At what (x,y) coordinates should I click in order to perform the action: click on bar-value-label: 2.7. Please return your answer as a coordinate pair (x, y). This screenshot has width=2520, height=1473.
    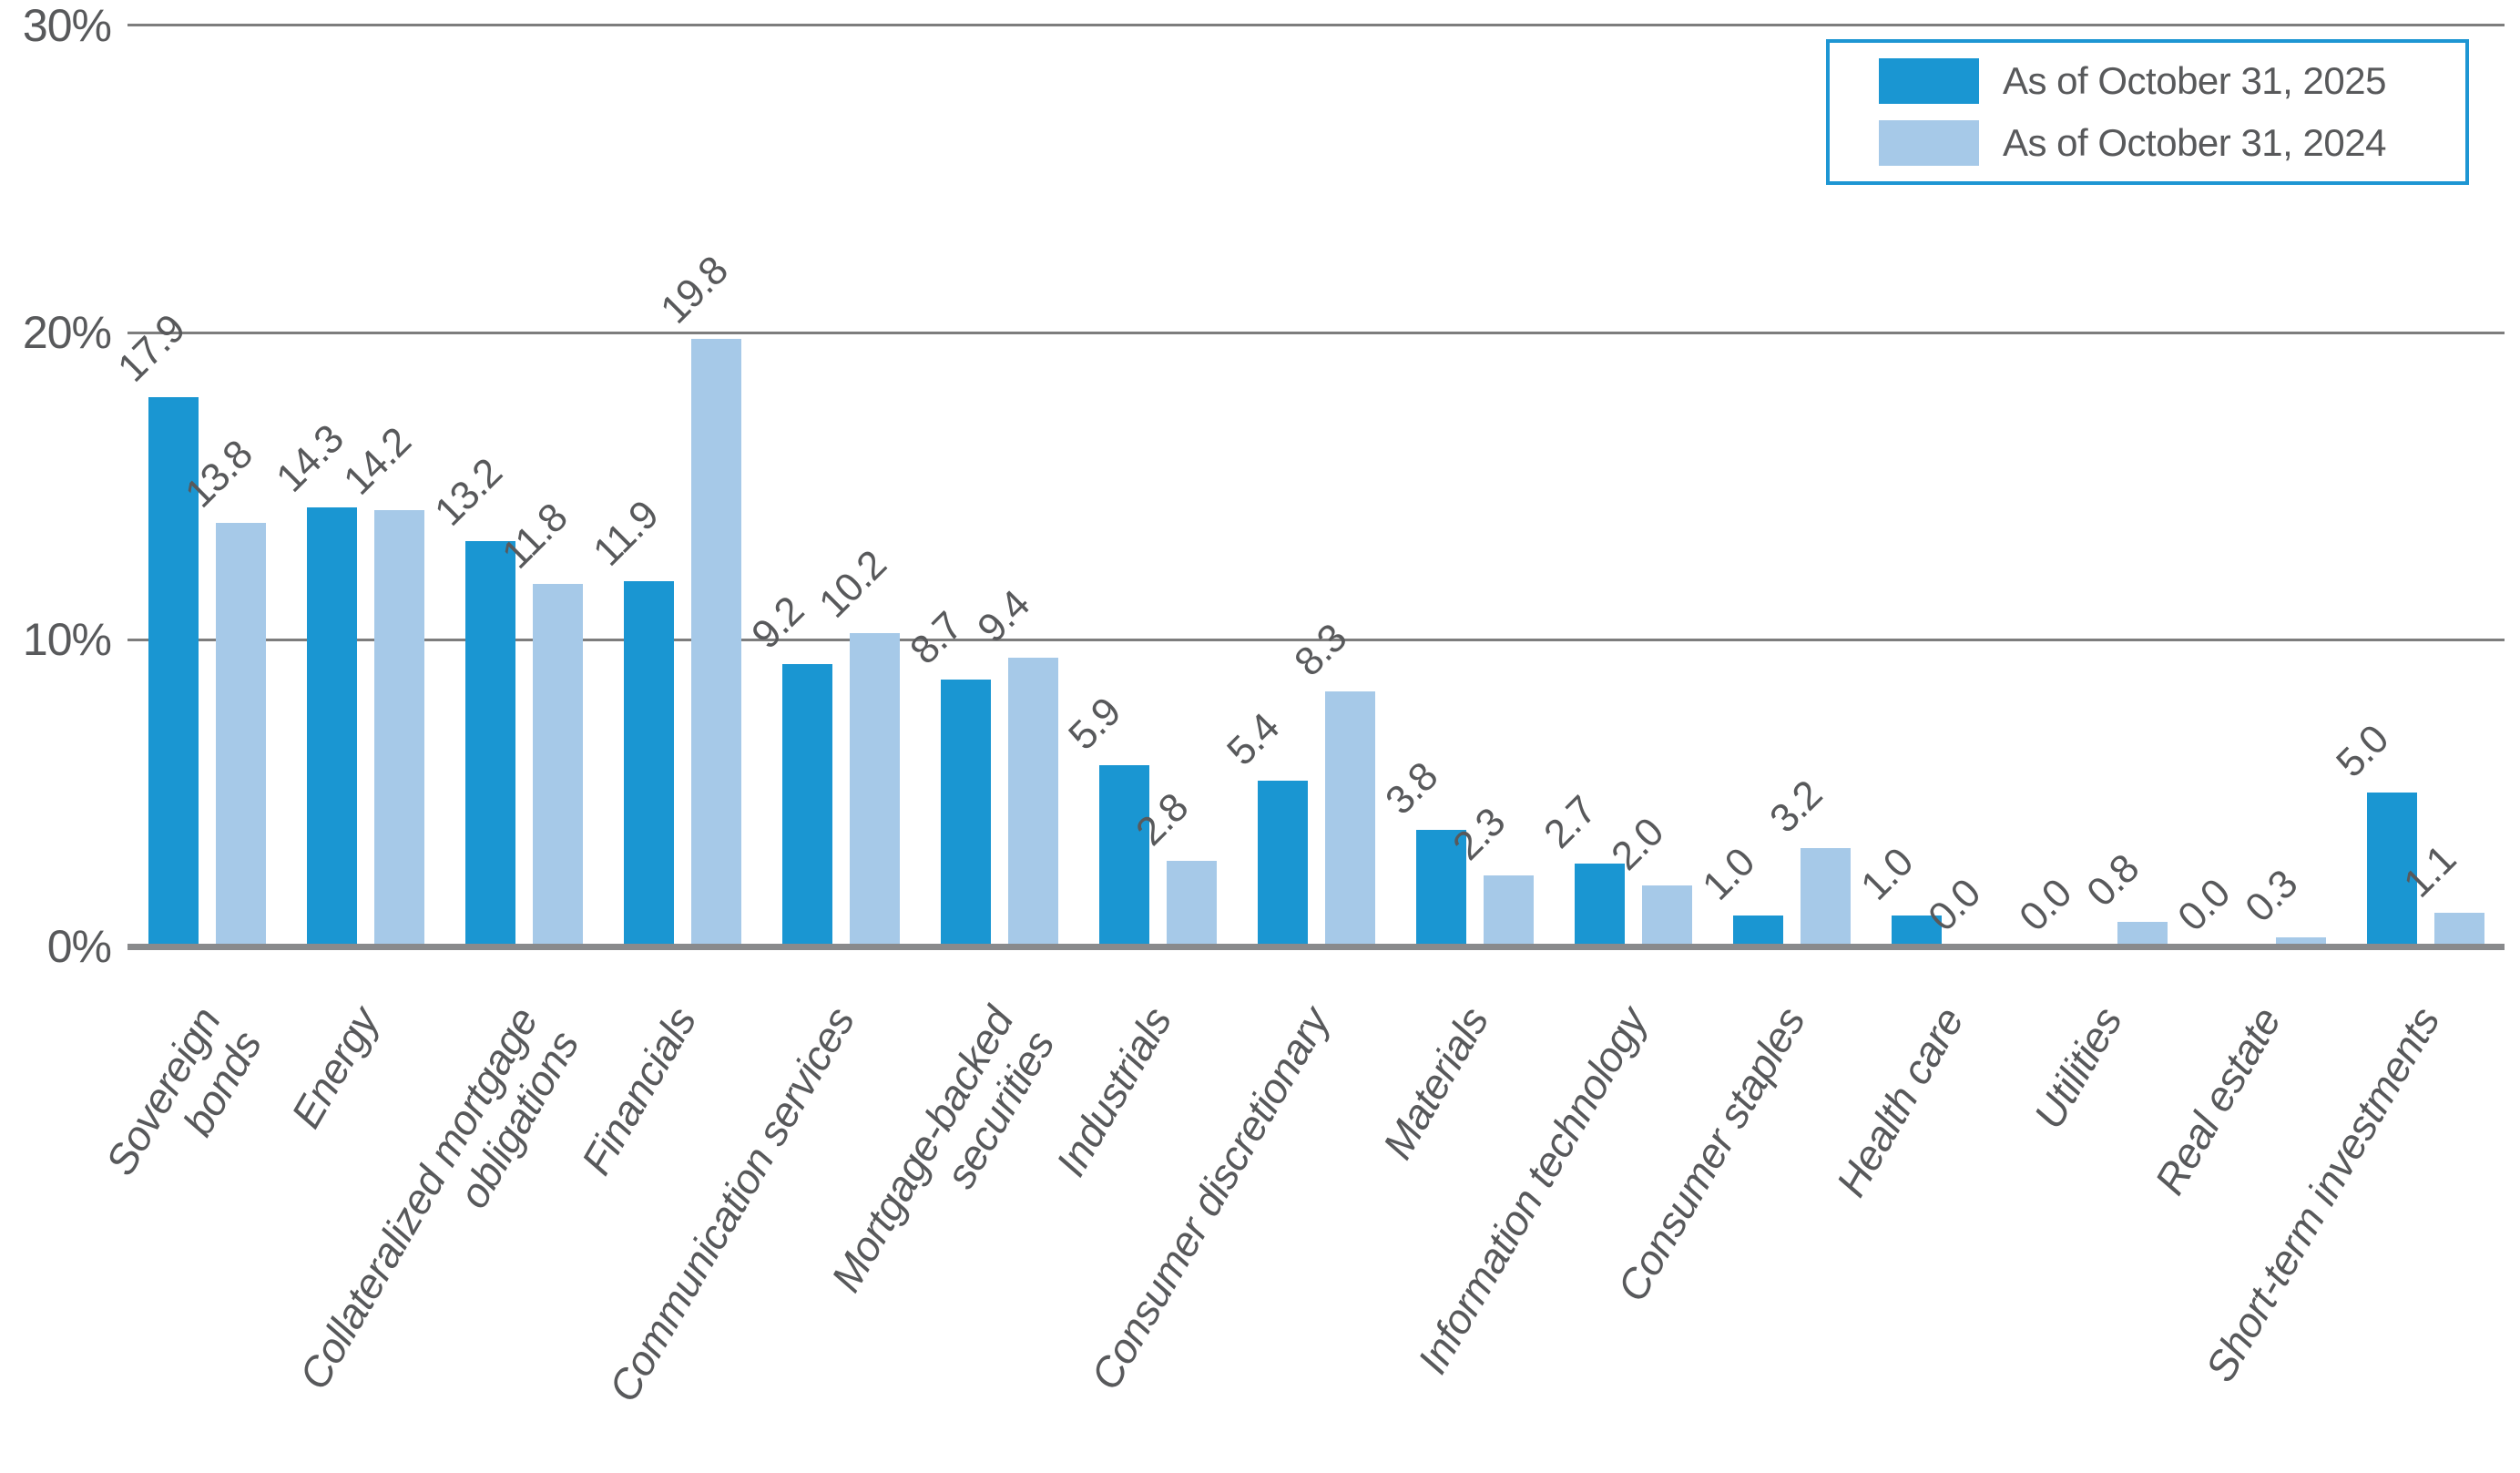
    Looking at the image, I should click on (1570, 822).